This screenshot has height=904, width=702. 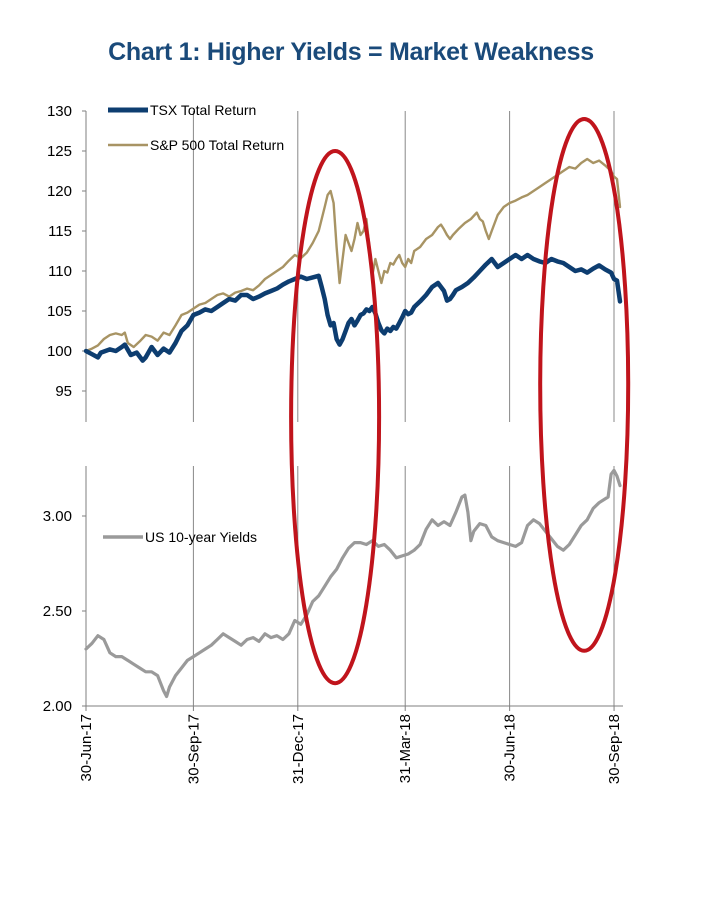 What do you see at coordinates (57, 611) in the screenshot?
I see `y-tick-label: 2.50` at bounding box center [57, 611].